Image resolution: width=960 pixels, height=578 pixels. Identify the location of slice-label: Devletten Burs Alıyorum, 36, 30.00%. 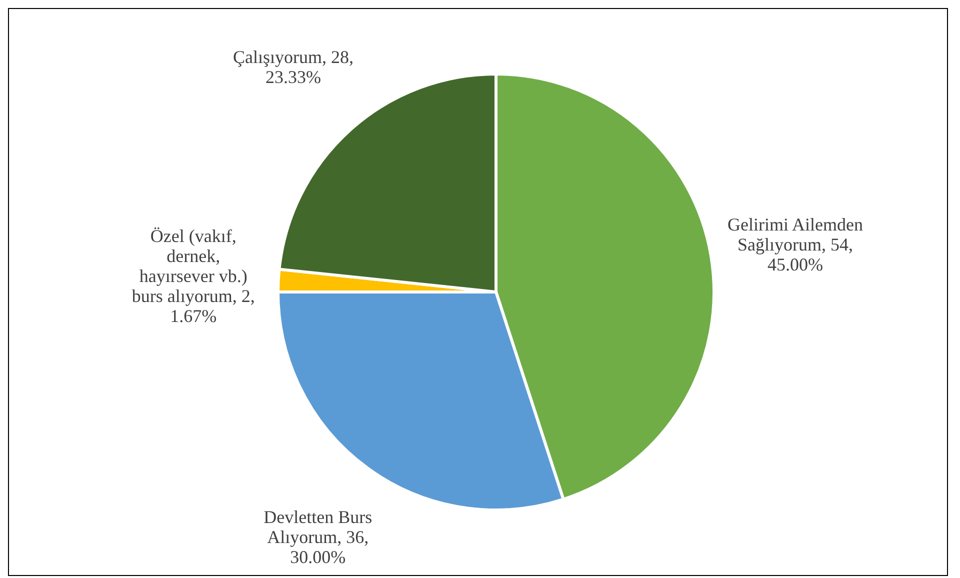
(318, 537).